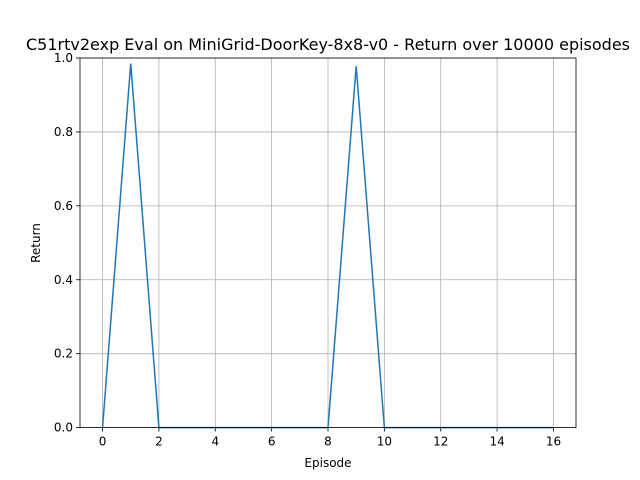 The width and height of the screenshot is (640, 480). Describe the element at coordinates (553, 442) in the screenshot. I see `x-tick-label: 16` at that location.